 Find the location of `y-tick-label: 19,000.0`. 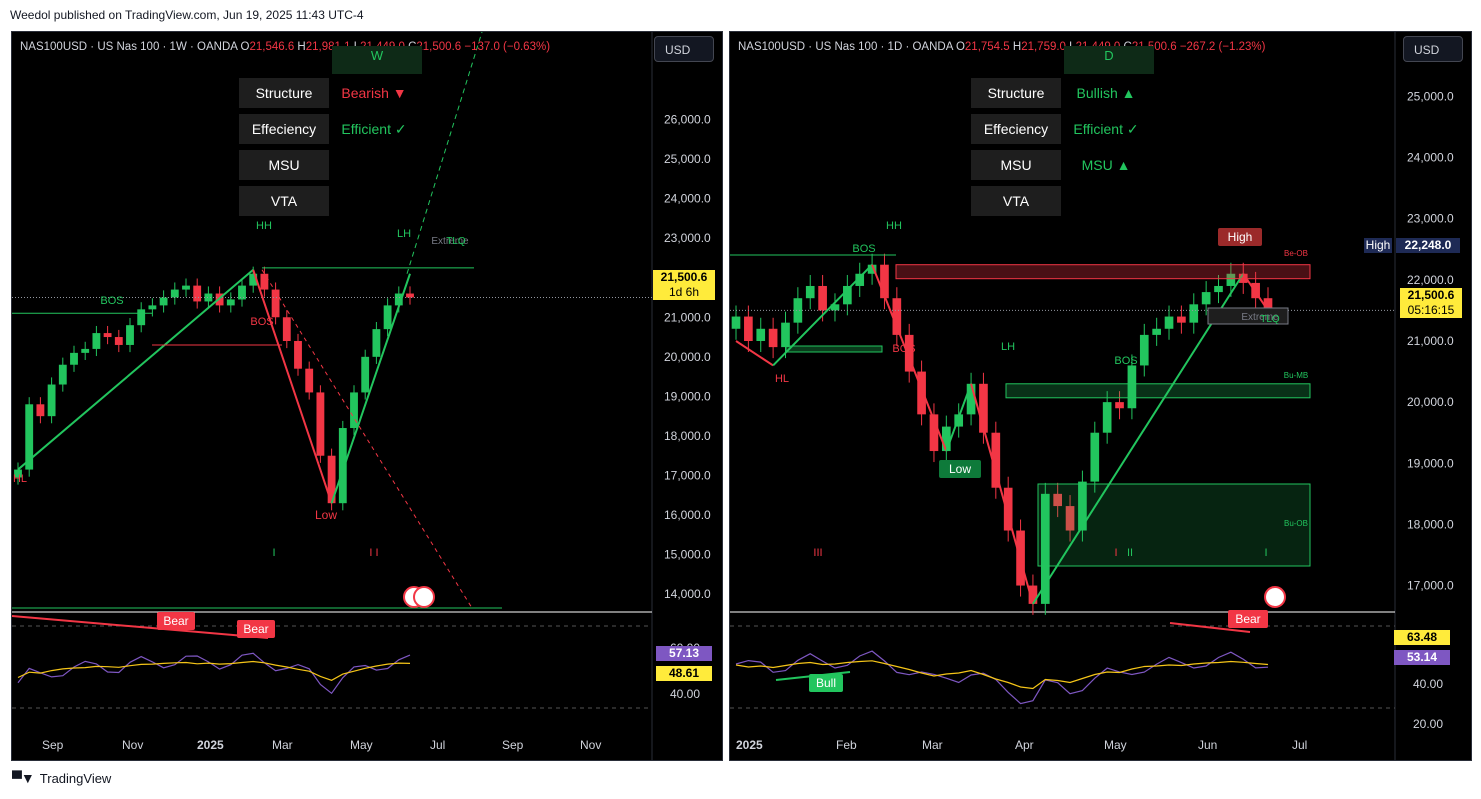

y-tick-label: 19,000.0 is located at coordinates (1430, 463).